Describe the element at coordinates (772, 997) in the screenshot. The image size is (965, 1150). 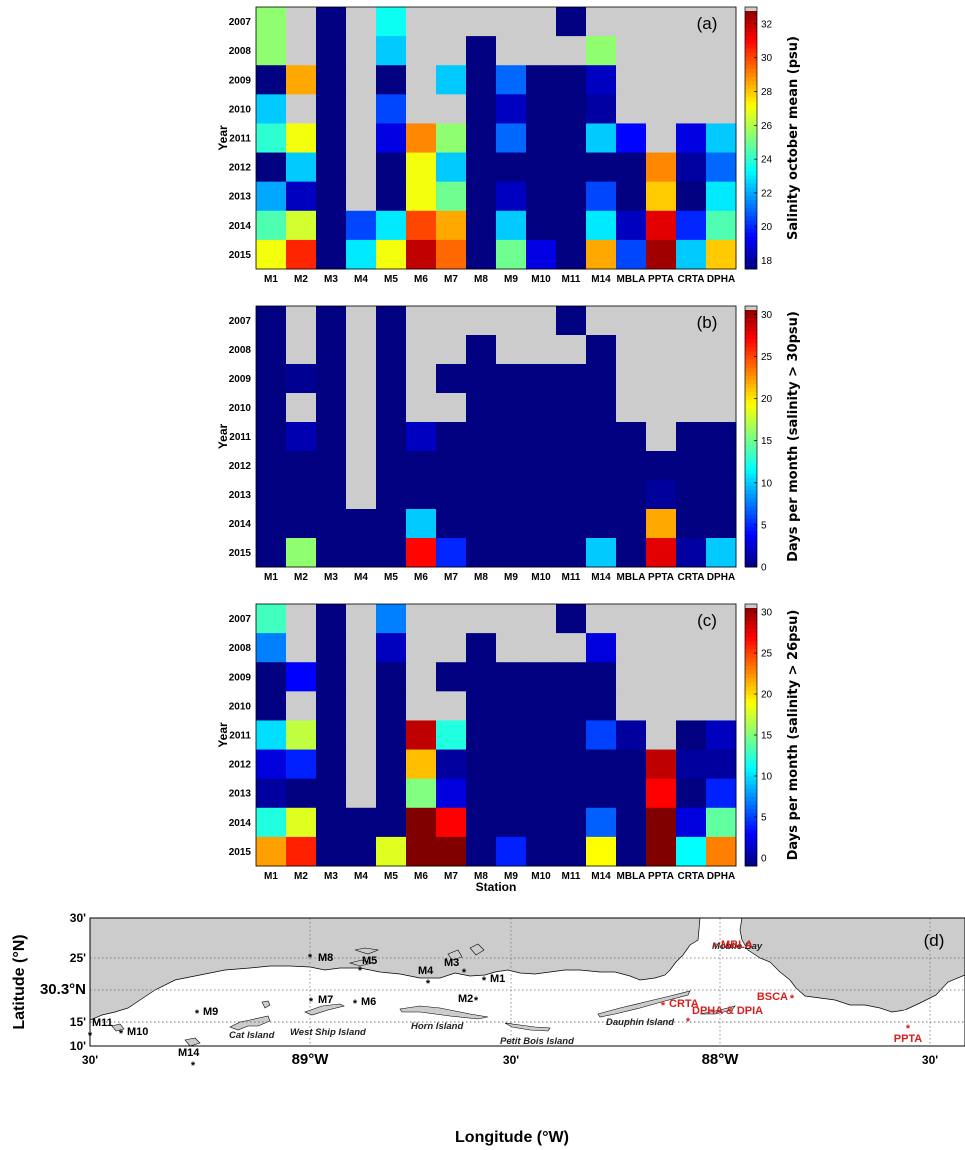
I see `station-label-red: BSCA` at that location.